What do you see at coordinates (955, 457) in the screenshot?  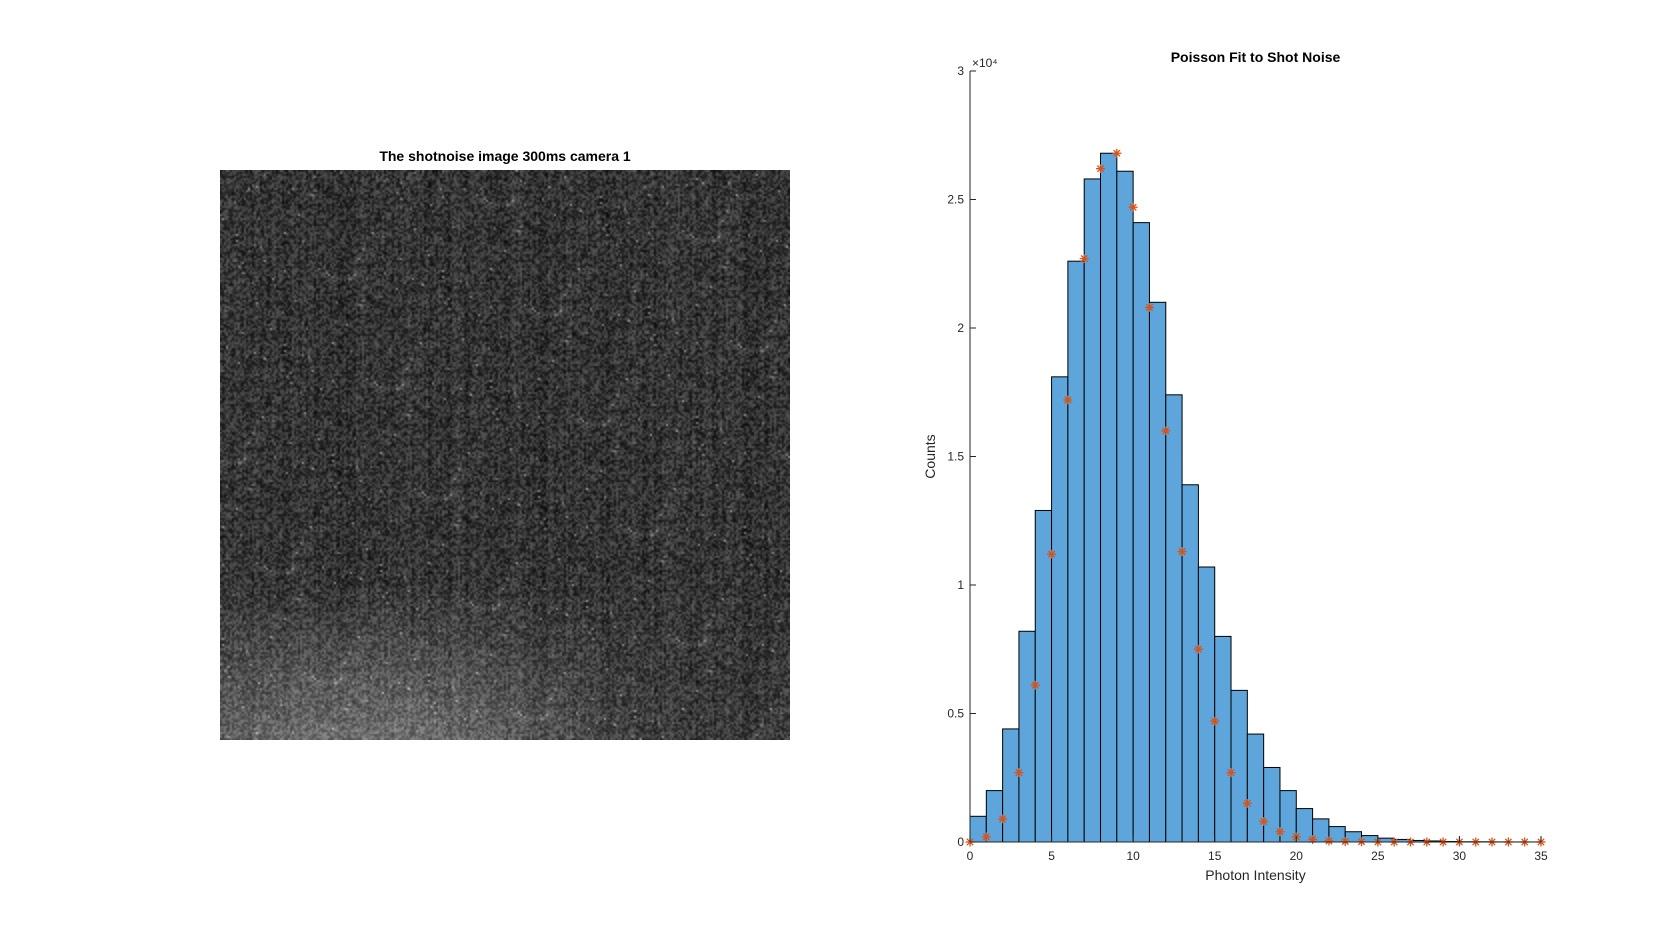 I see `y-tick-label: 1.5` at bounding box center [955, 457].